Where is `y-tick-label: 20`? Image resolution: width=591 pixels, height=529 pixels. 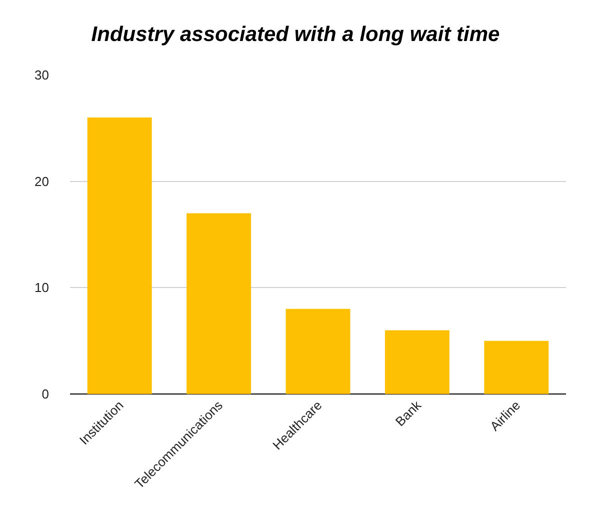
y-tick-label: 20 is located at coordinates (41, 181).